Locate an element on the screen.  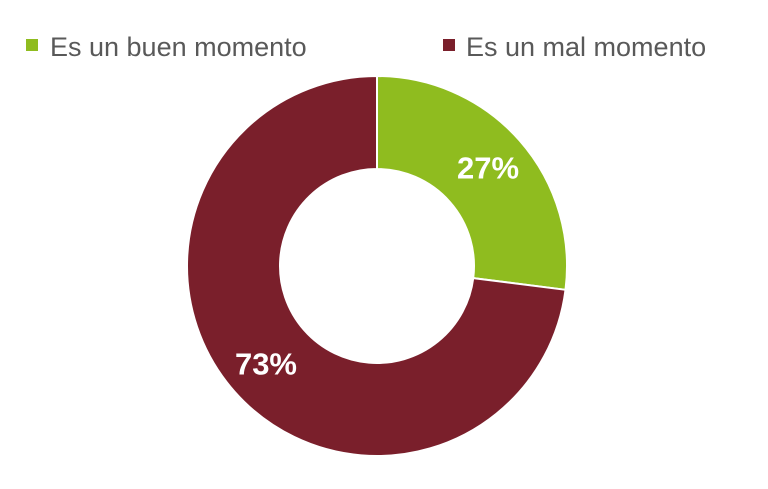
legend-swatch-buen-momento is located at coordinates (32, 45).